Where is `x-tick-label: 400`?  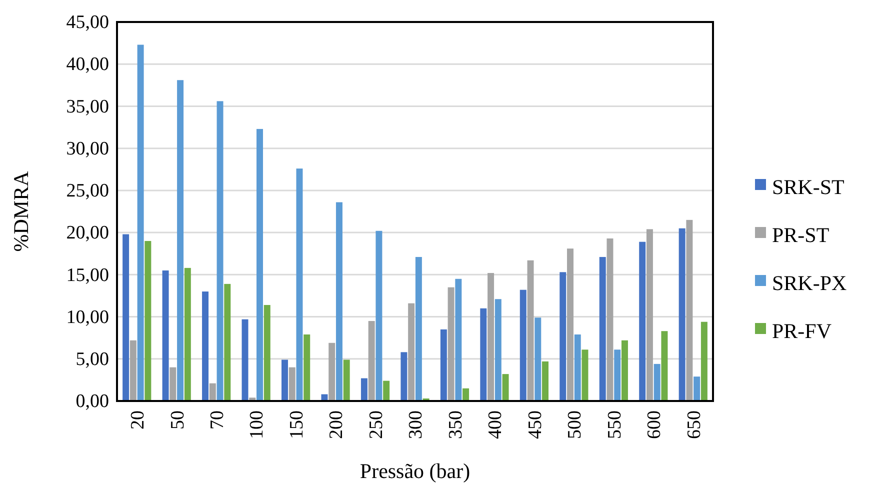 x-tick-label: 400 is located at coordinates (495, 424).